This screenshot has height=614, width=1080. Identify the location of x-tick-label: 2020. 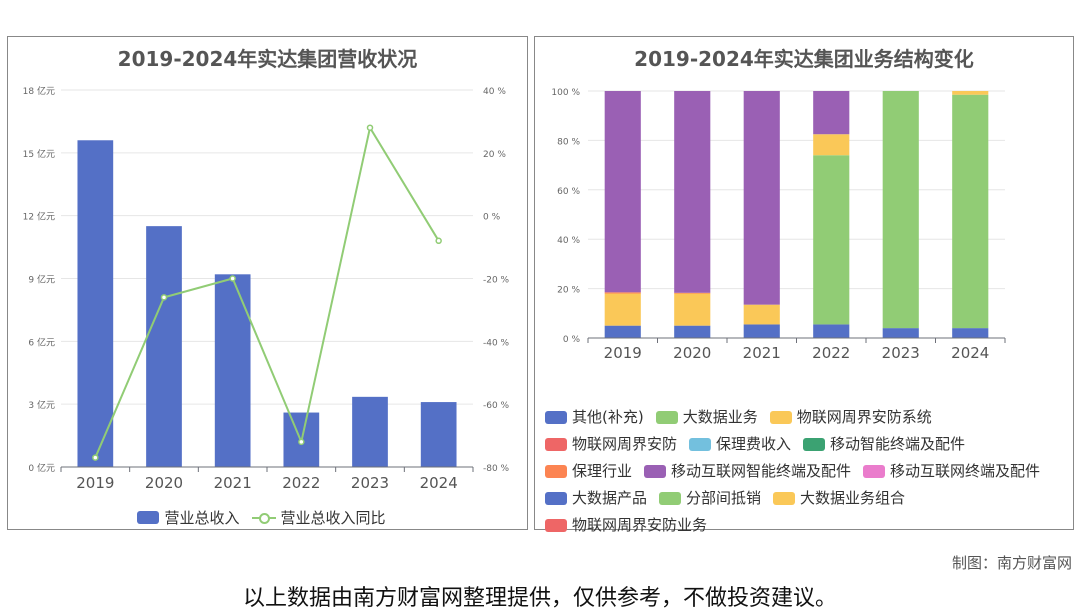
(164, 483).